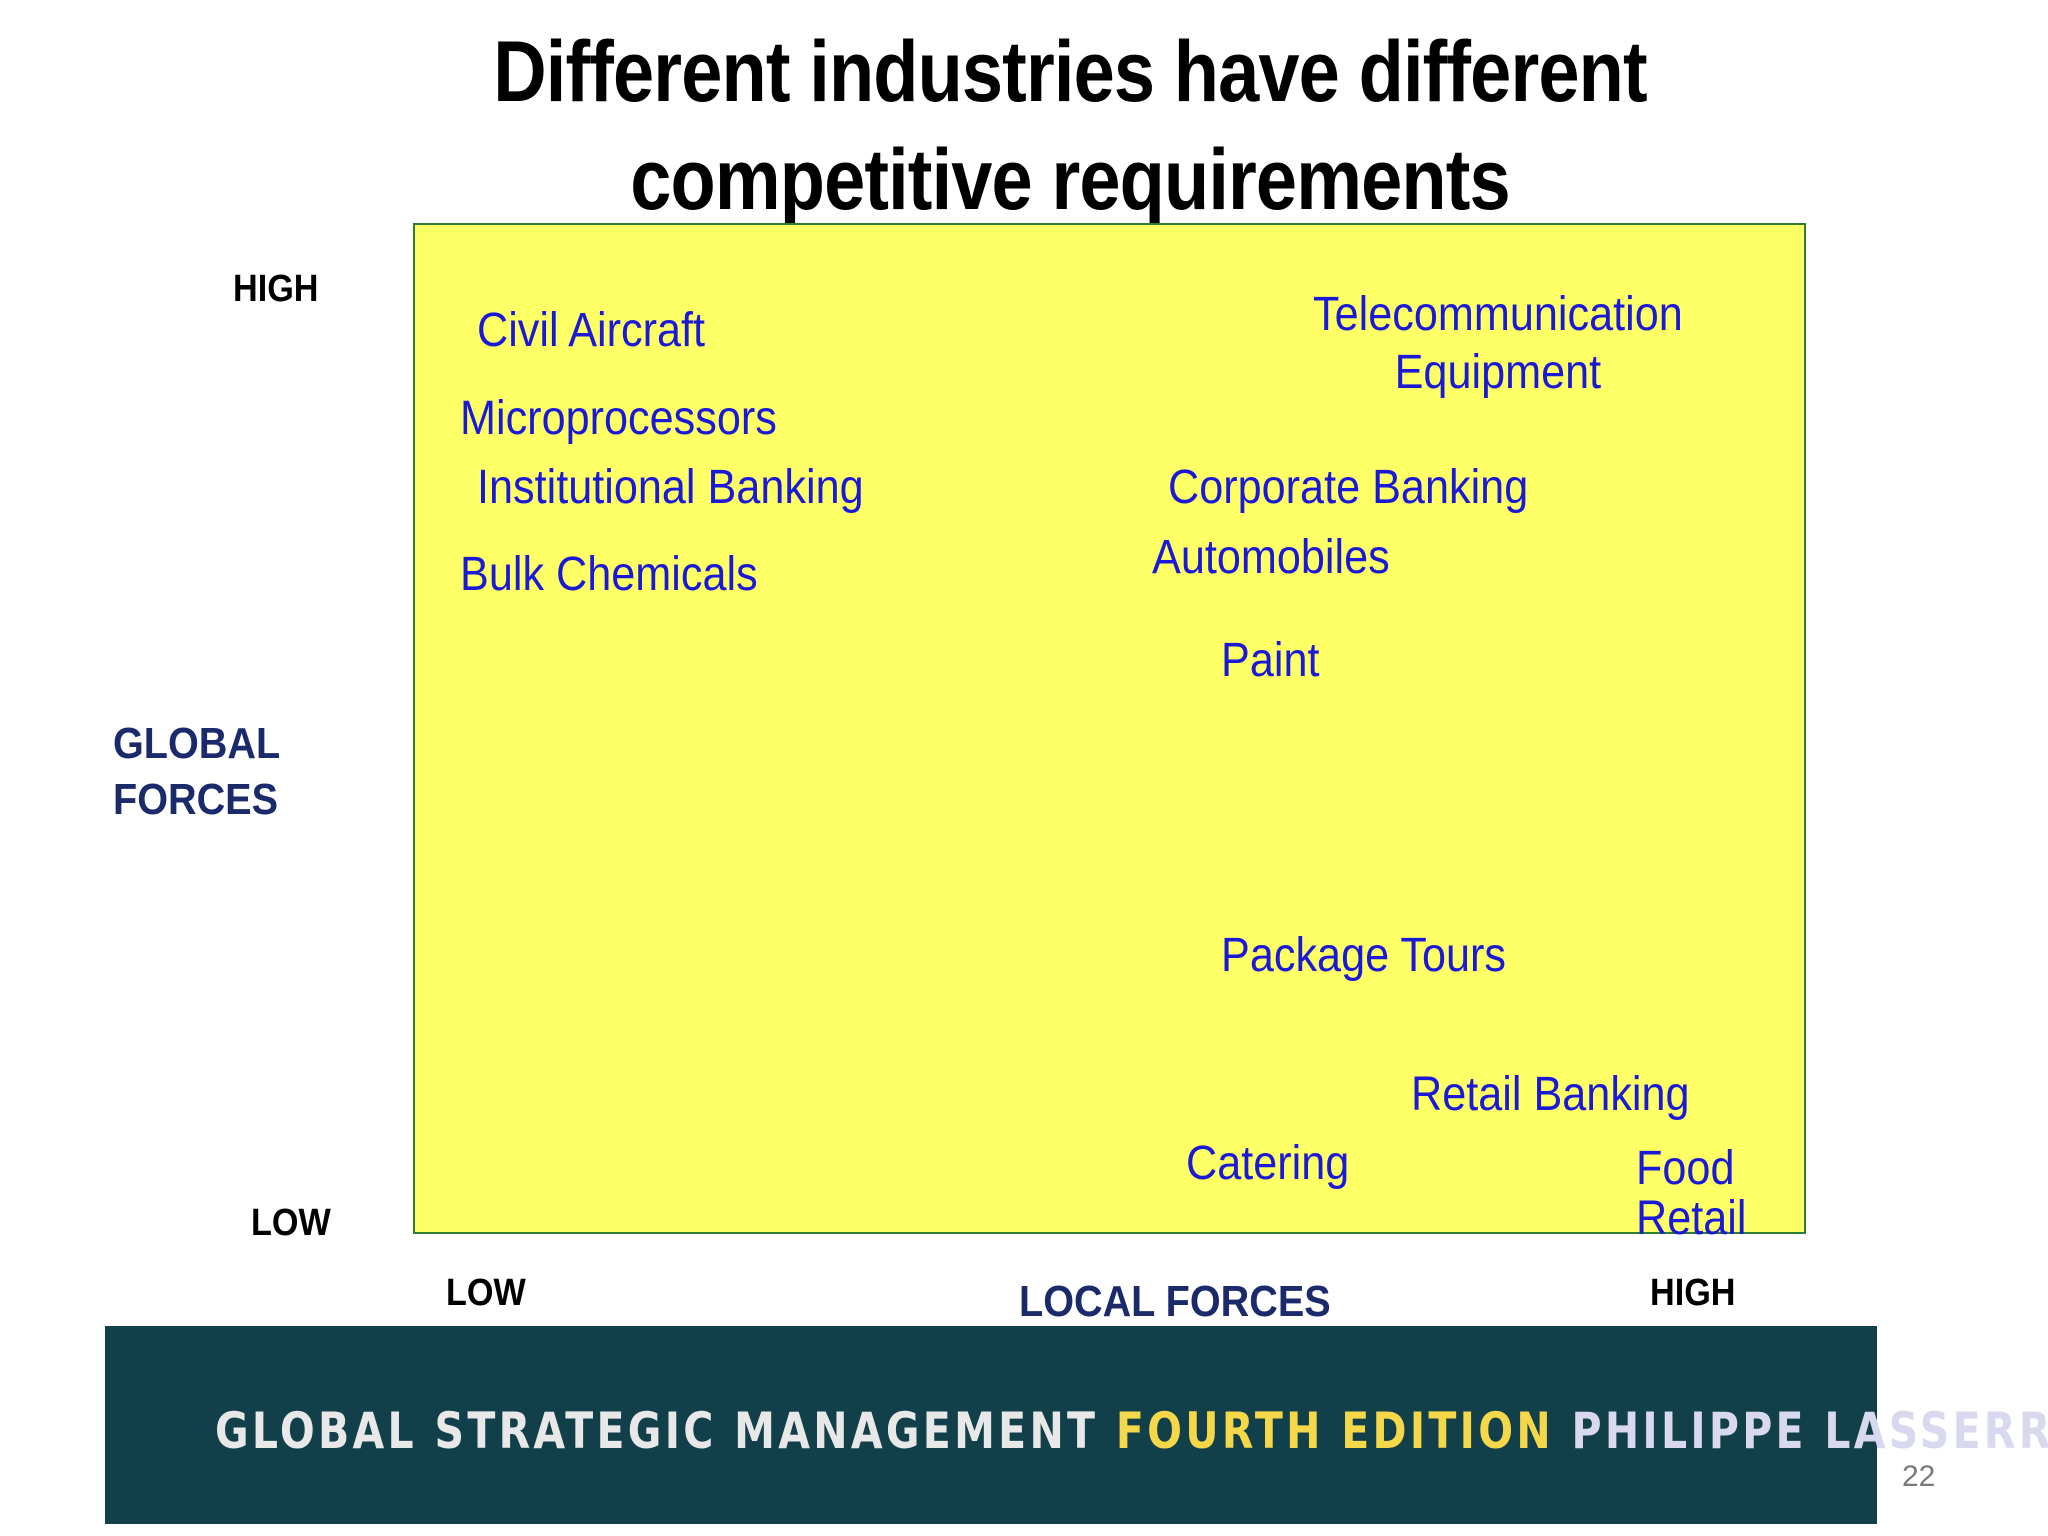  Describe the element at coordinates (591, 330) in the screenshot. I see `industry-civil-aircraft: Civil Aircraft` at that location.